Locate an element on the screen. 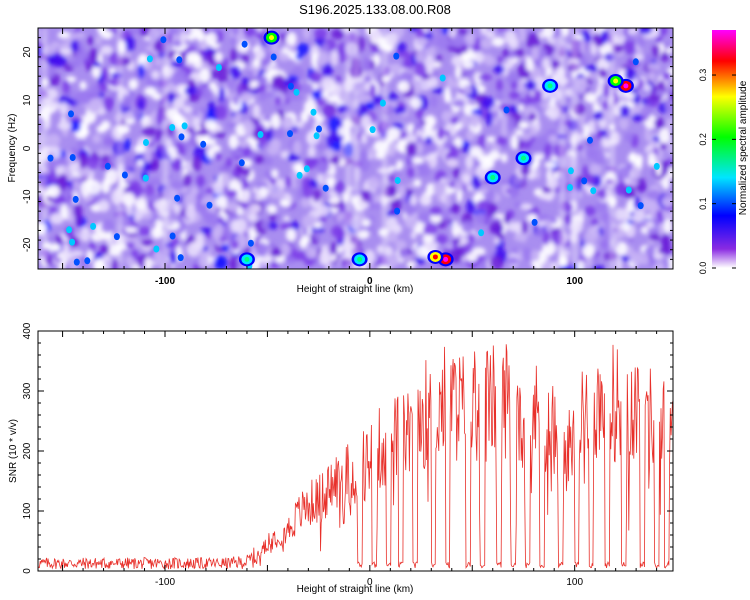  spectrogram-y-axis-label: Frequency (Hz) is located at coordinates (12, 148).